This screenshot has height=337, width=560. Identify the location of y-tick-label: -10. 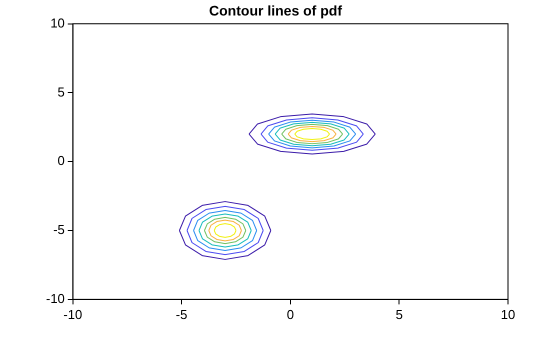
(55, 298).